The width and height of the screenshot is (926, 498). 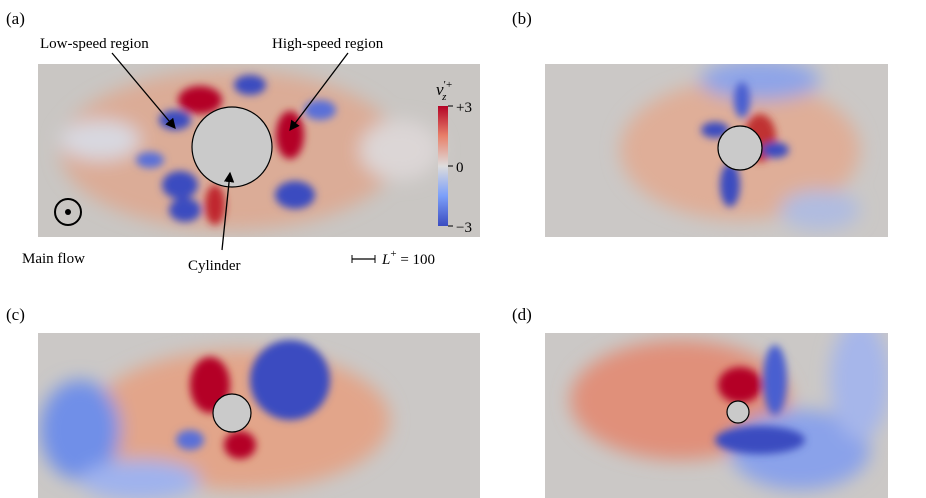 What do you see at coordinates (522, 314) in the screenshot?
I see `panel-label: (d)` at bounding box center [522, 314].